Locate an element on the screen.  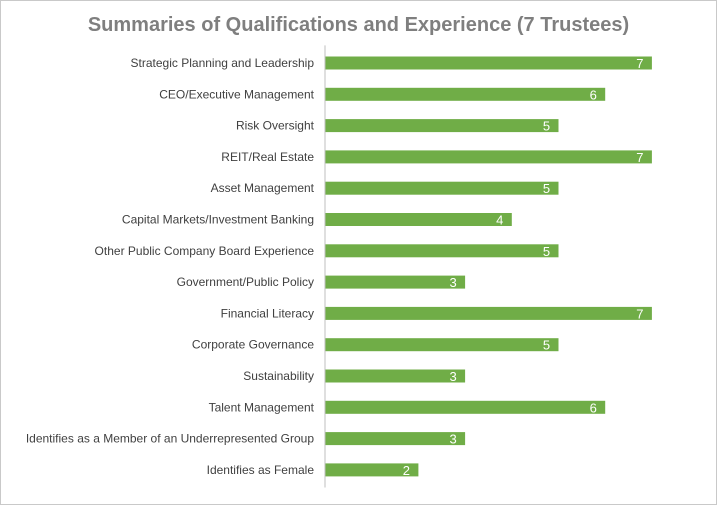
category-label: Government/Public Policy is located at coordinates (245, 282).